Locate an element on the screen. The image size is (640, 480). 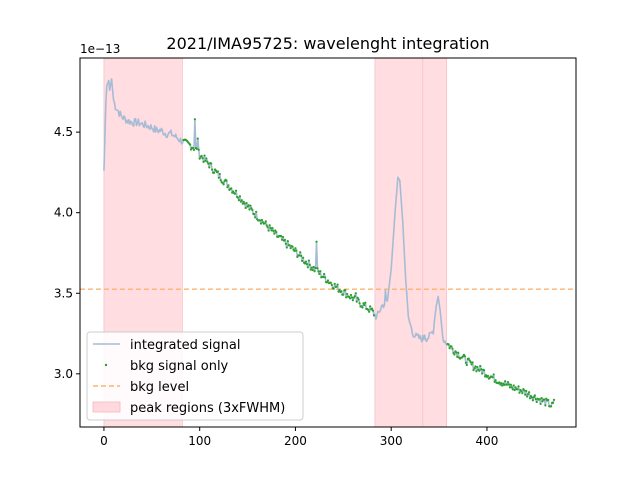
x-tick-label: 100 is located at coordinates (199, 441).